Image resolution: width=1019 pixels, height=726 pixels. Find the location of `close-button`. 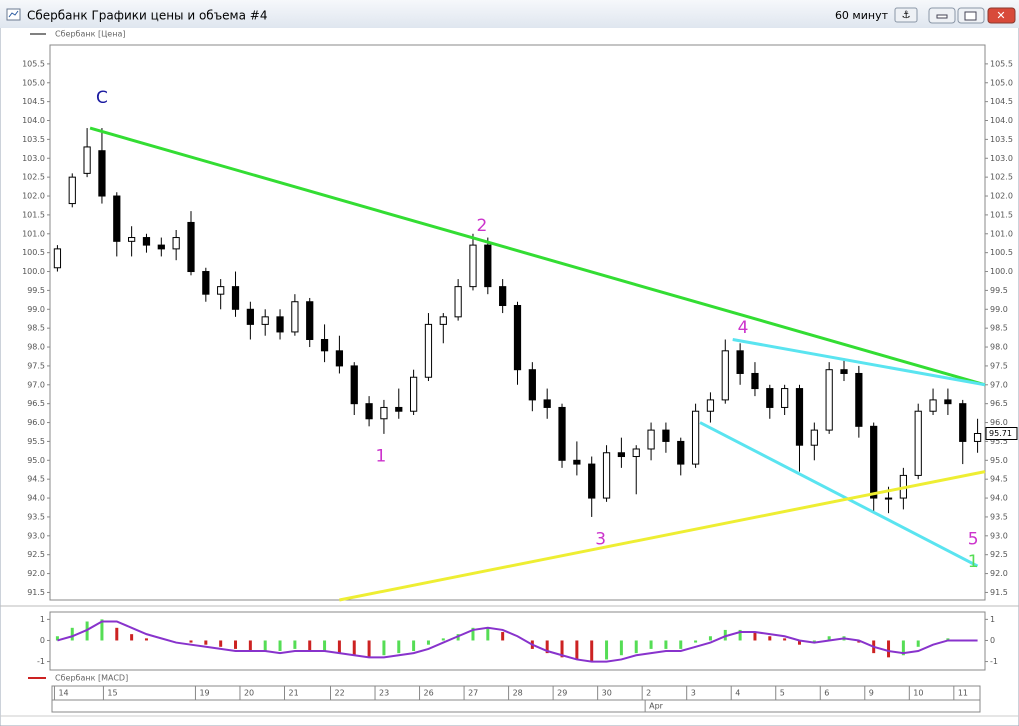

close-button is located at coordinates (1001, 15).